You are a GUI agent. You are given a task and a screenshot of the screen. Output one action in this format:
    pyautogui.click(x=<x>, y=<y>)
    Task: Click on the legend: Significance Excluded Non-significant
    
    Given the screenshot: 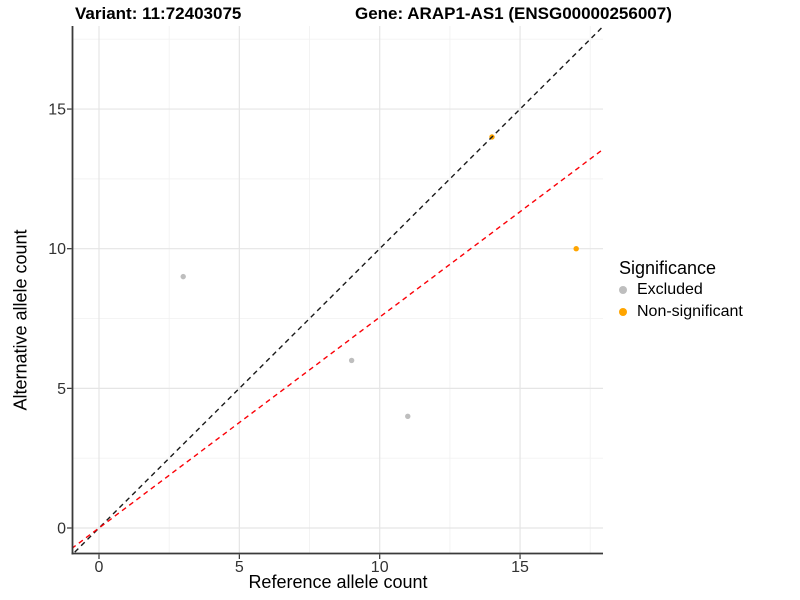 What is the action you would take?
    pyautogui.click(x=681, y=290)
    